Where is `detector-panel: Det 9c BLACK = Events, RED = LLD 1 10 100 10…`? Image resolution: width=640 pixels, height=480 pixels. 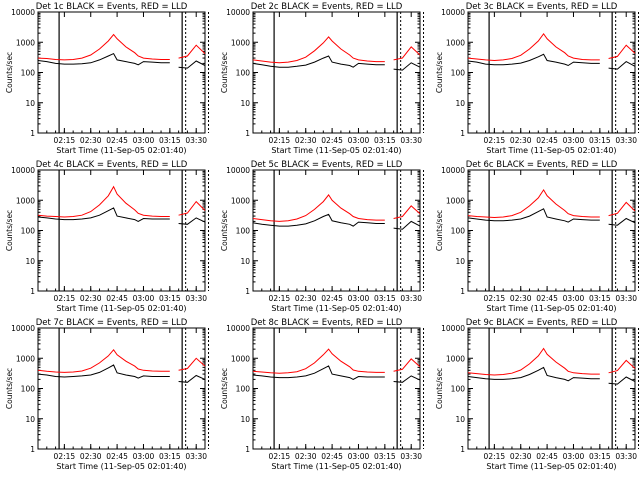 detector-panel: Det 9c BLACK = Events, RED = LLD 1 10 100 10… is located at coordinates (537, 394).